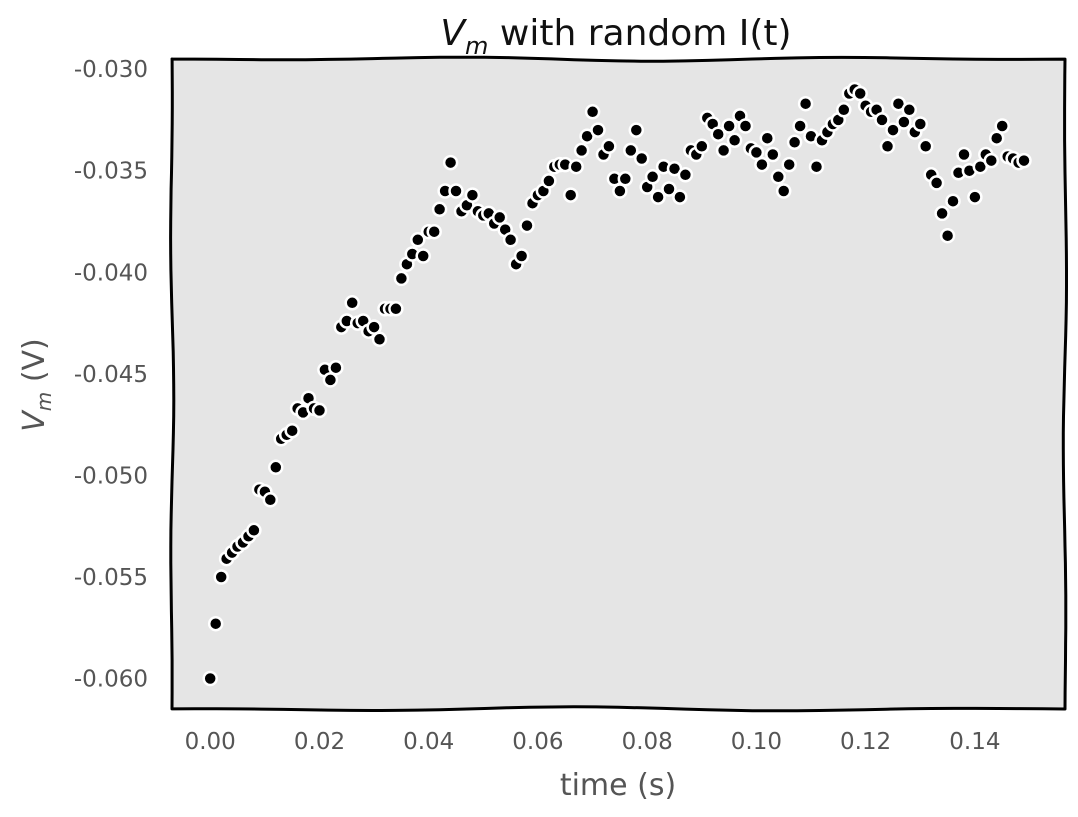 The height and width of the screenshot is (817, 1078). What do you see at coordinates (476, 46) in the screenshot?
I see `title-subscript: m` at bounding box center [476, 46].